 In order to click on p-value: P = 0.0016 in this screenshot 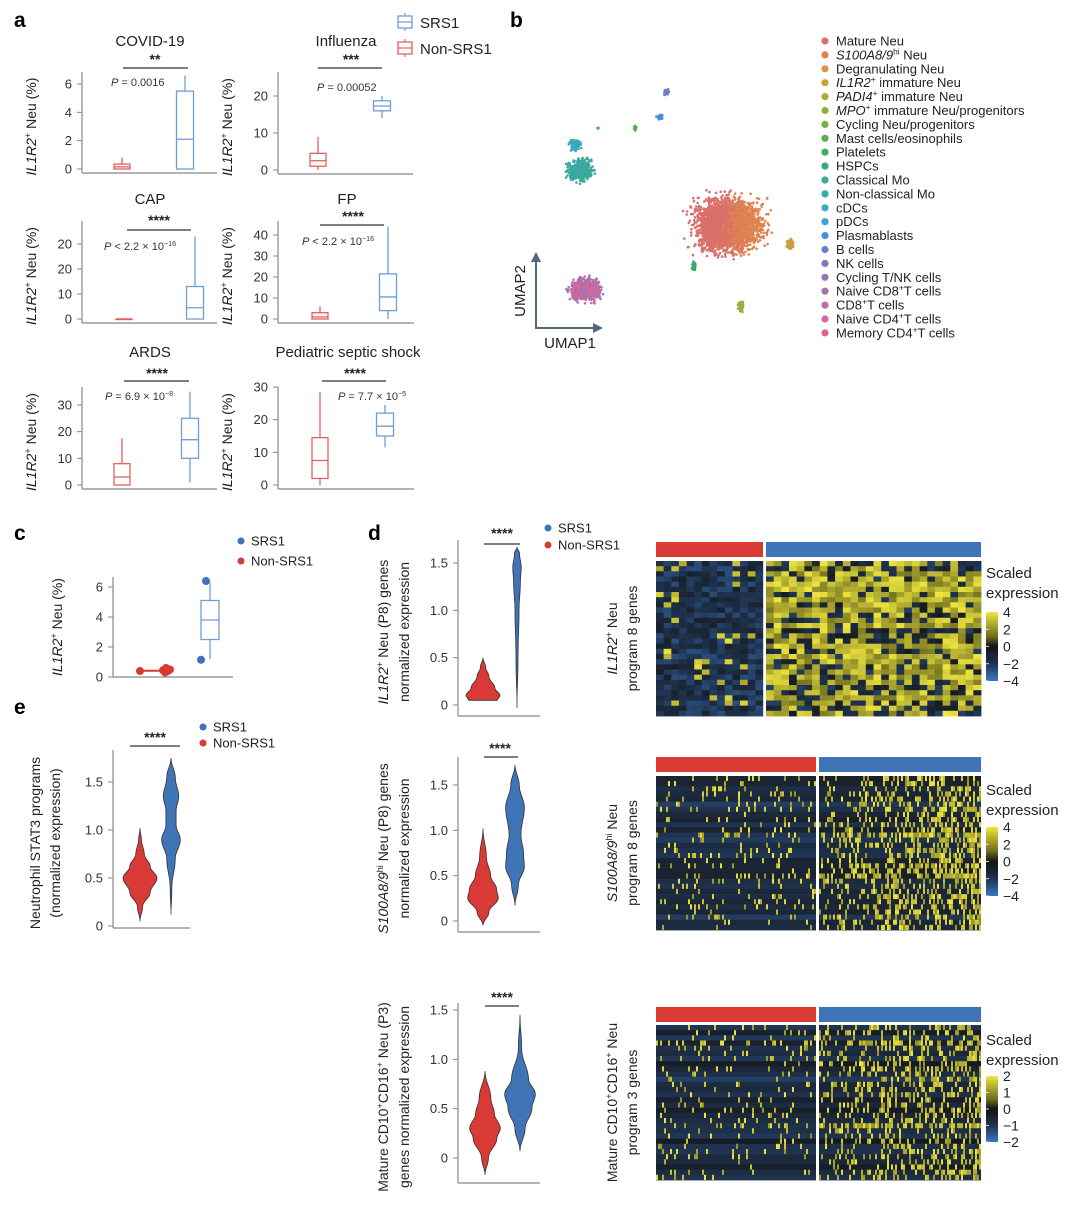, I will do `click(138, 83)`.